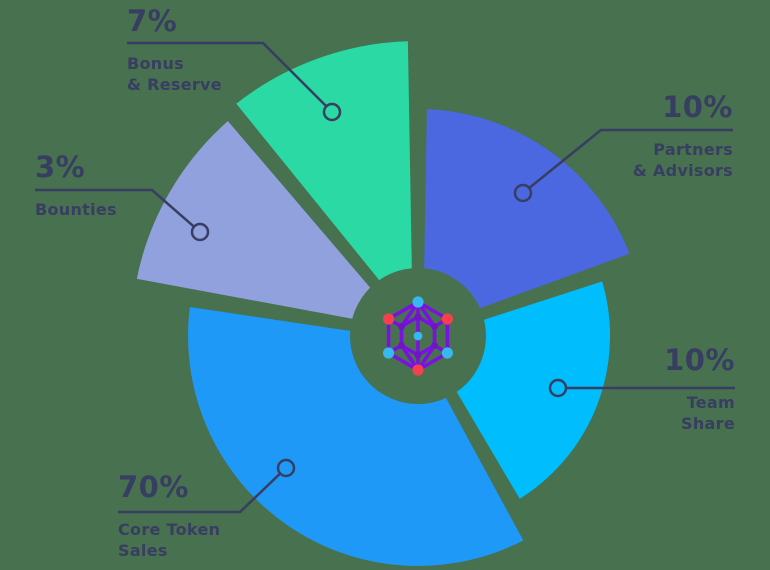 This screenshot has width=770, height=570. What do you see at coordinates (174, 74) in the screenshot?
I see `name-bonus-reserve: Bonus & Reserve` at bounding box center [174, 74].